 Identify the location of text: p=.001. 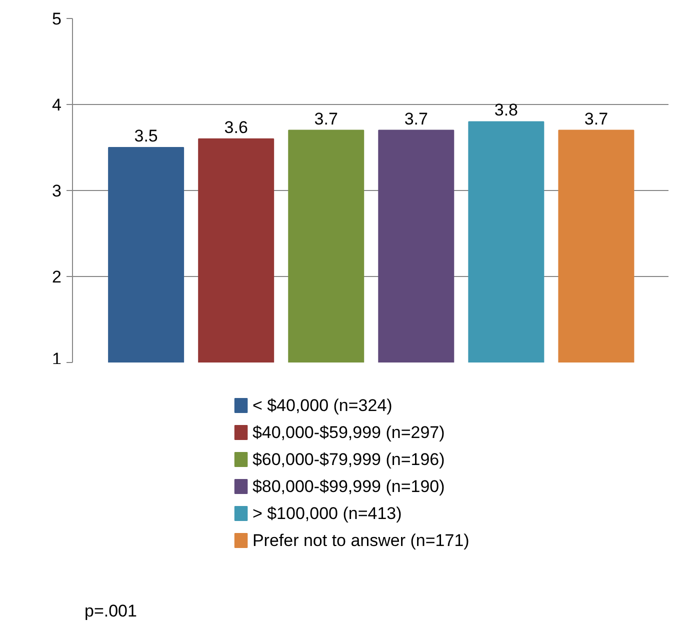
(110, 611).